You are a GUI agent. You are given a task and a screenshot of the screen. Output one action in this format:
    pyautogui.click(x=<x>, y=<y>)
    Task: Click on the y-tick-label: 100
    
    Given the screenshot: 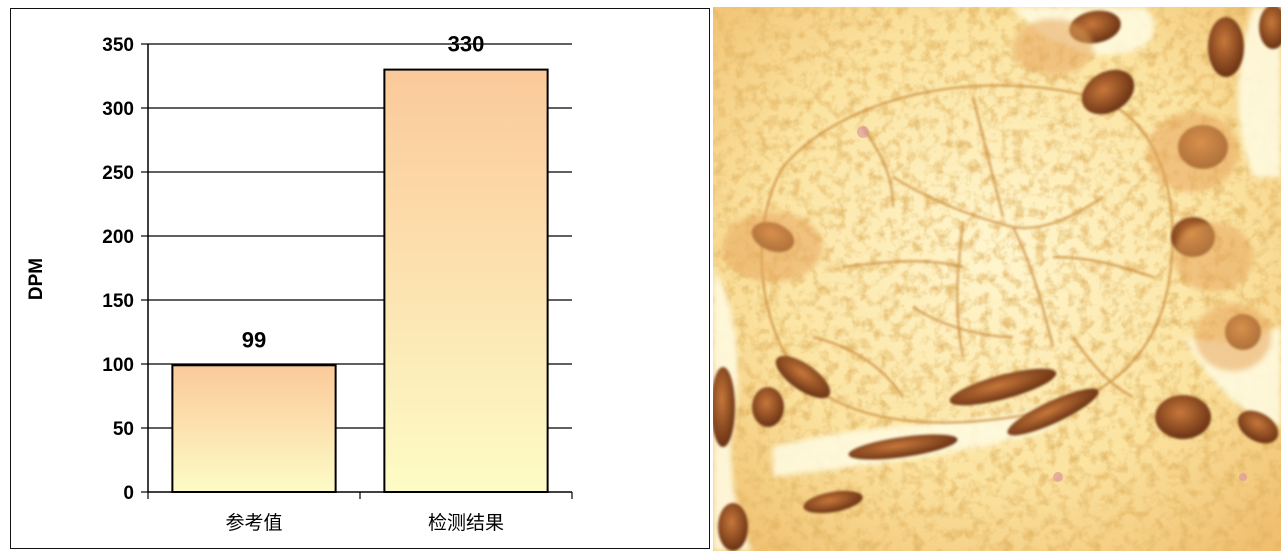 What is the action you would take?
    pyautogui.click(x=118, y=365)
    